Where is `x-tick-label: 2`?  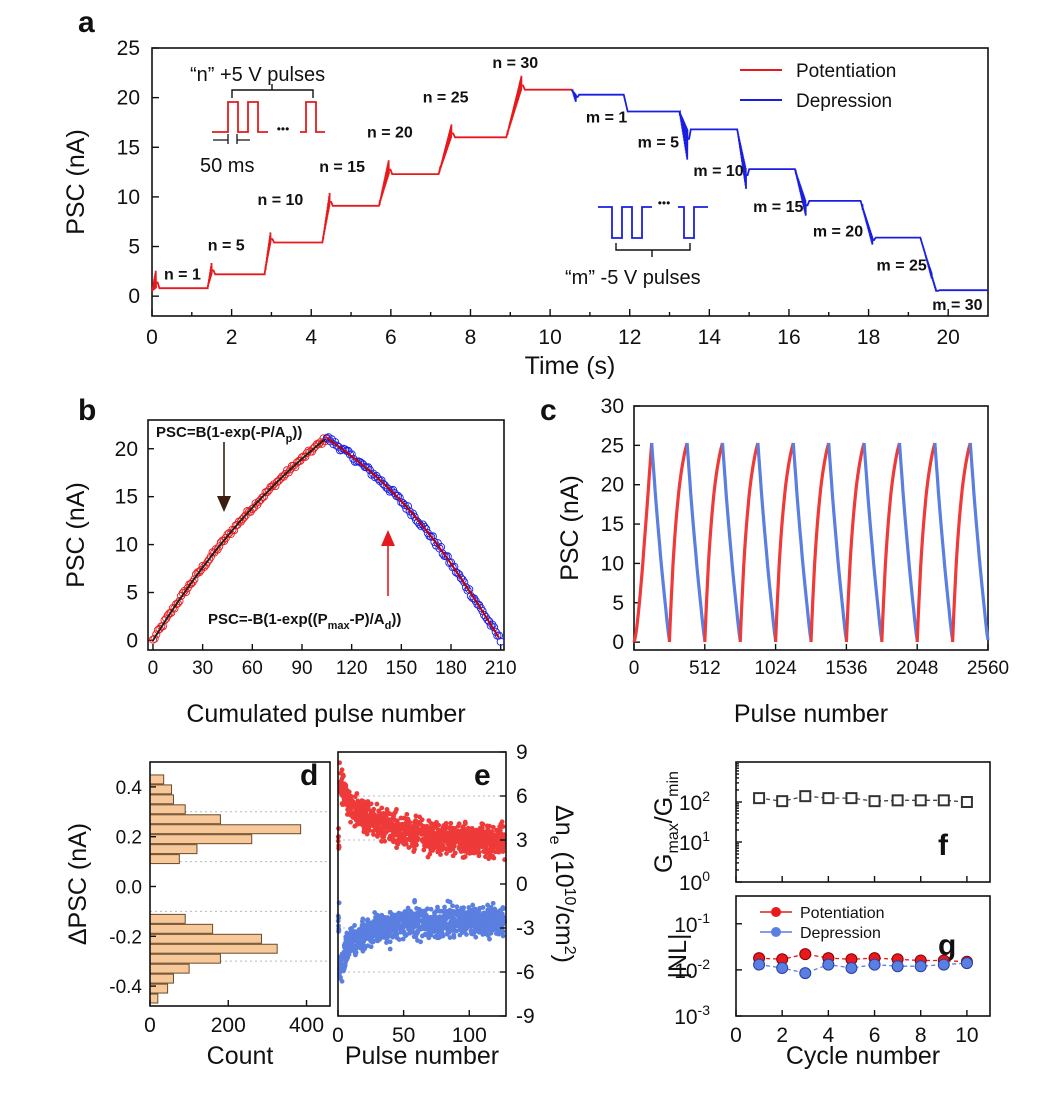
x-tick-label: 2 is located at coordinates (232, 337).